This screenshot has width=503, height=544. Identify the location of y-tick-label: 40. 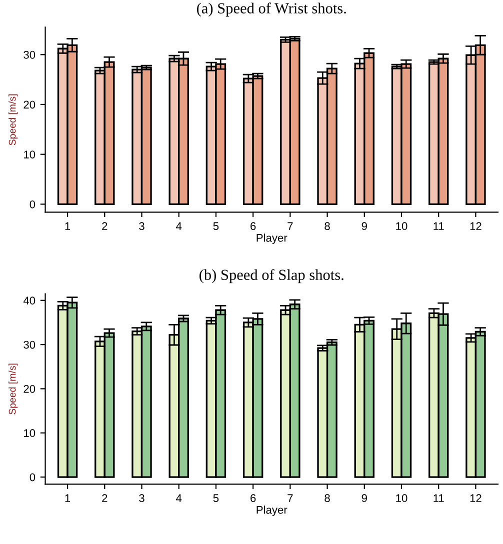
(29, 300).